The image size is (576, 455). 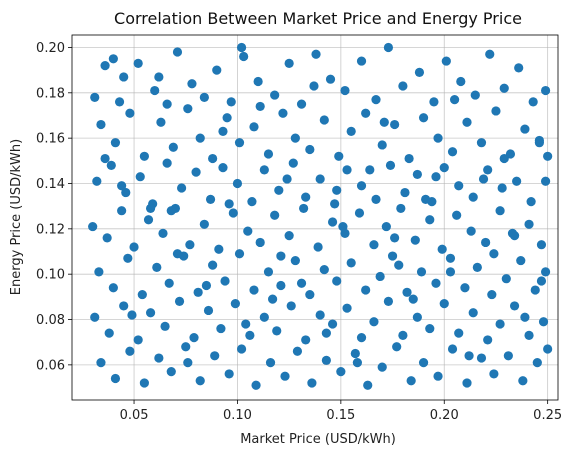 What do you see at coordinates (340, 415) in the screenshot?
I see `x-tick-label: 0.15` at bounding box center [340, 415].